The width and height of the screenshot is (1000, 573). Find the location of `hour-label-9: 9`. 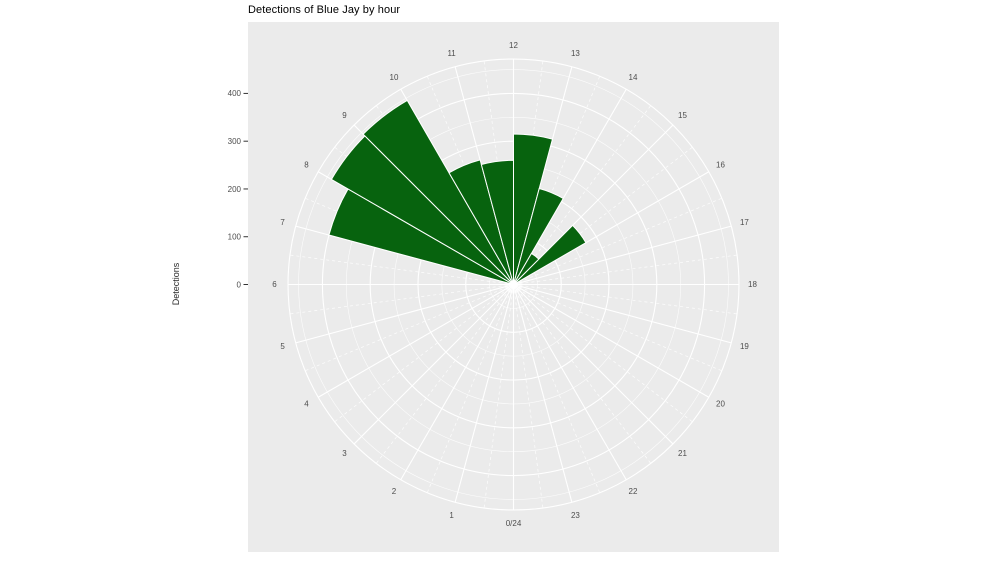

hour-label-9: 9 is located at coordinates (344, 115).